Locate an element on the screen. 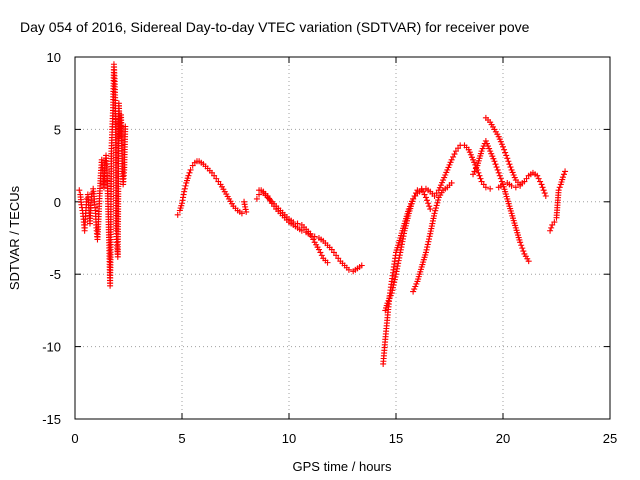  x-tick-label: 25 is located at coordinates (610, 438).